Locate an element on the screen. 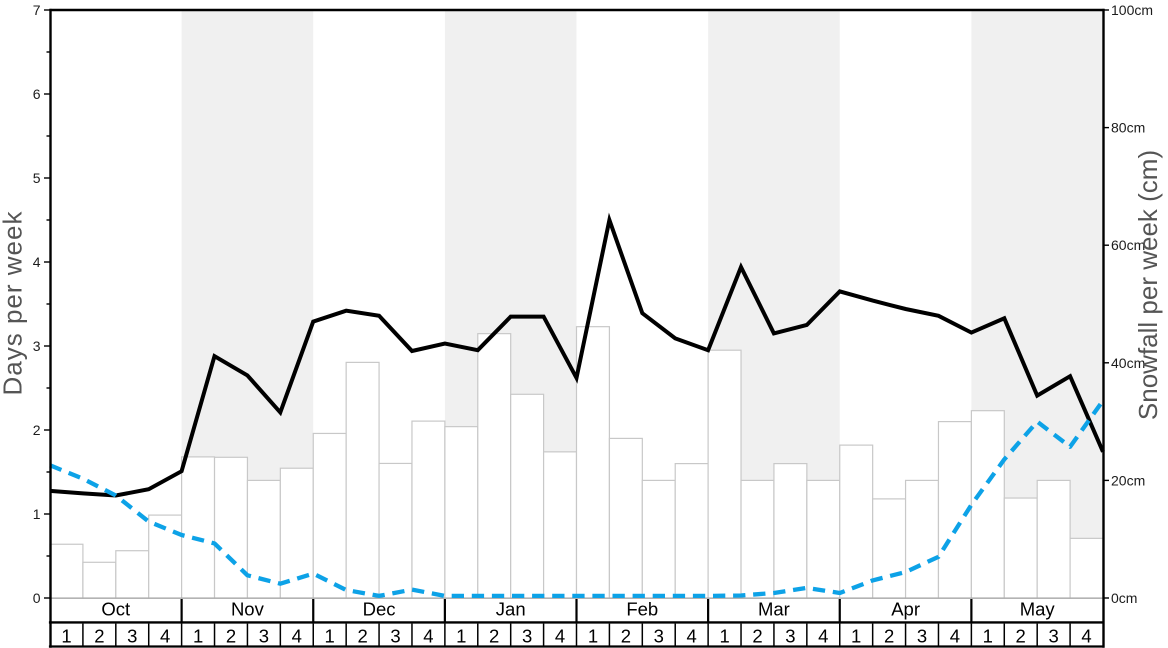 The width and height of the screenshot is (1168, 648). svg-text: 7 is located at coordinates (37, 10).